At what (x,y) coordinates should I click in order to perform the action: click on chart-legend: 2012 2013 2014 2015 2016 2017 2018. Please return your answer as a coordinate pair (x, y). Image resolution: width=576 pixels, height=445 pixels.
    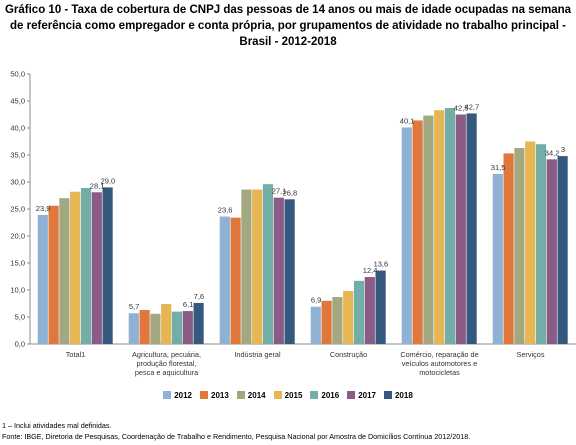
    Looking at the image, I should click on (288, 395).